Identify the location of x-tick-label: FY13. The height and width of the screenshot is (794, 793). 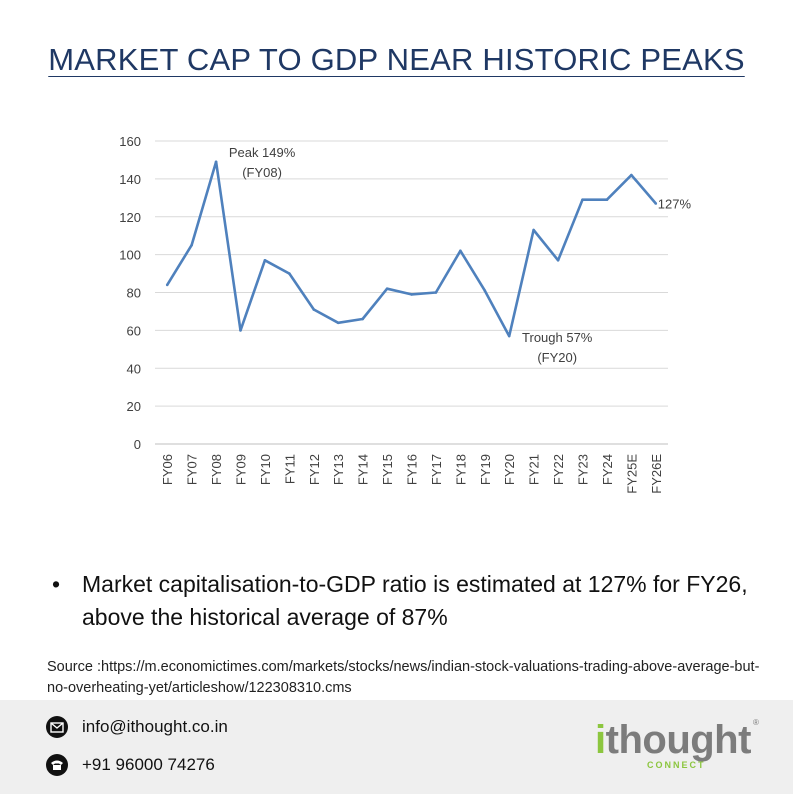
(338, 469).